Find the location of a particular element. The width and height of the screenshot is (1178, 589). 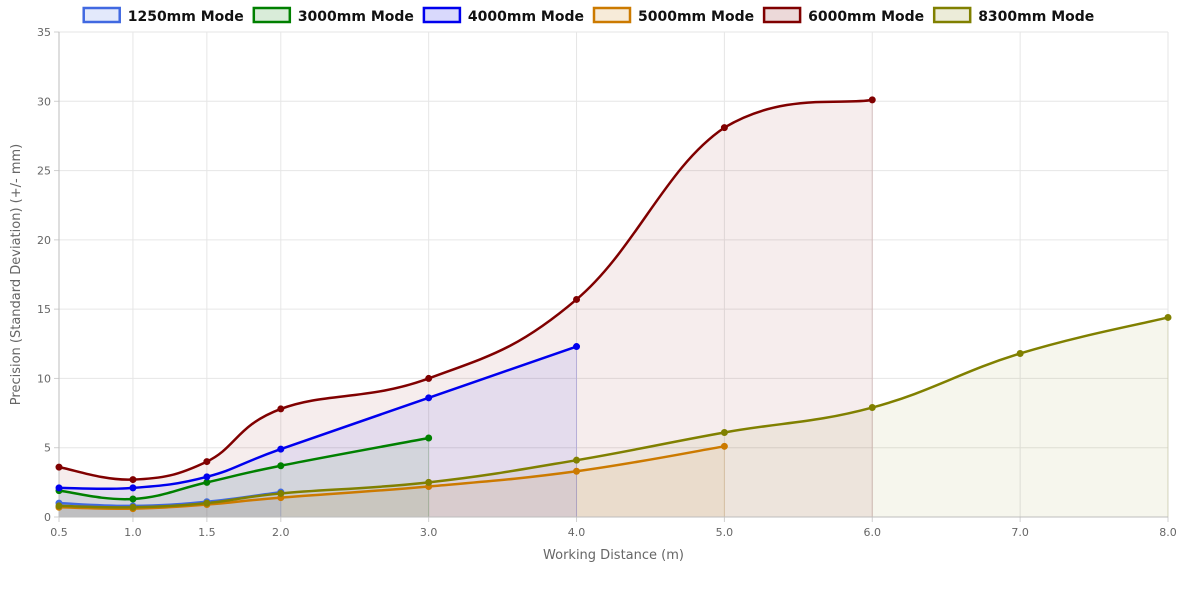

x-tick-label: 1.0 is located at coordinates (133, 532).